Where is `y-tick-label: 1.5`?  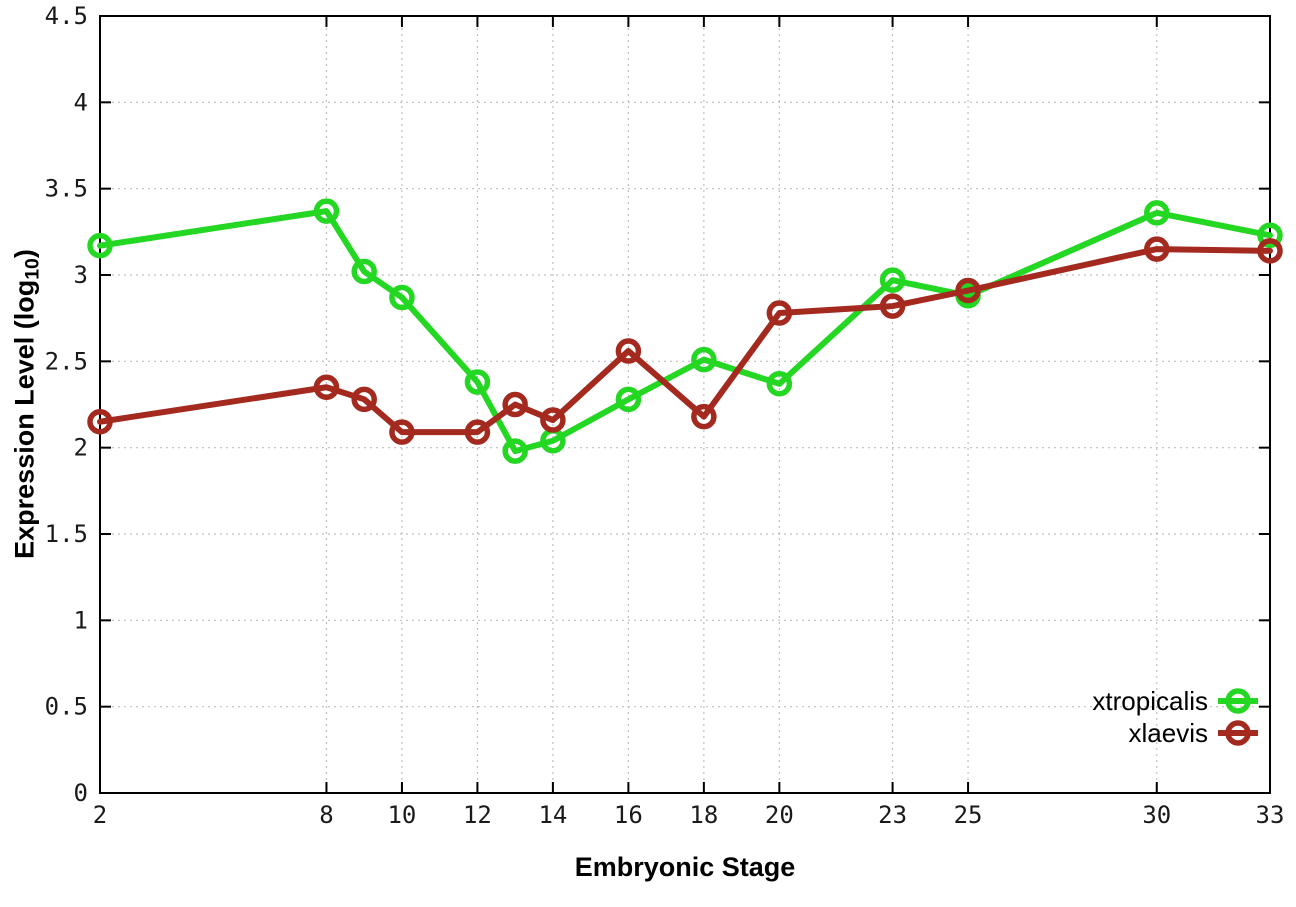 y-tick-label: 1.5 is located at coordinates (66, 534).